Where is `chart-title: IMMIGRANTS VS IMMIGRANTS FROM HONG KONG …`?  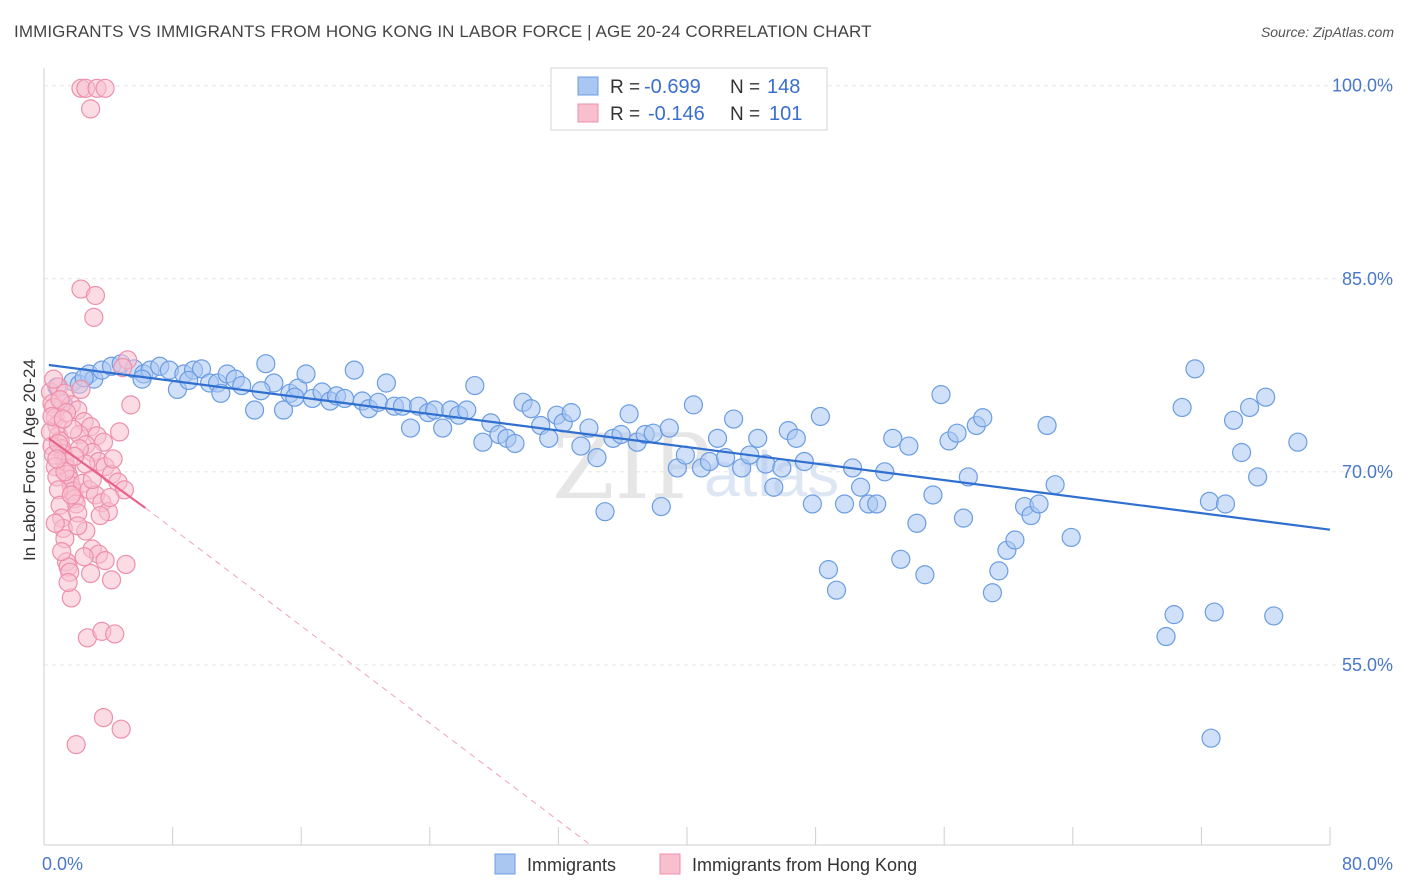
chart-title: IMMIGRANTS VS IMMIGRANTS FROM HONG KONG … is located at coordinates (443, 31).